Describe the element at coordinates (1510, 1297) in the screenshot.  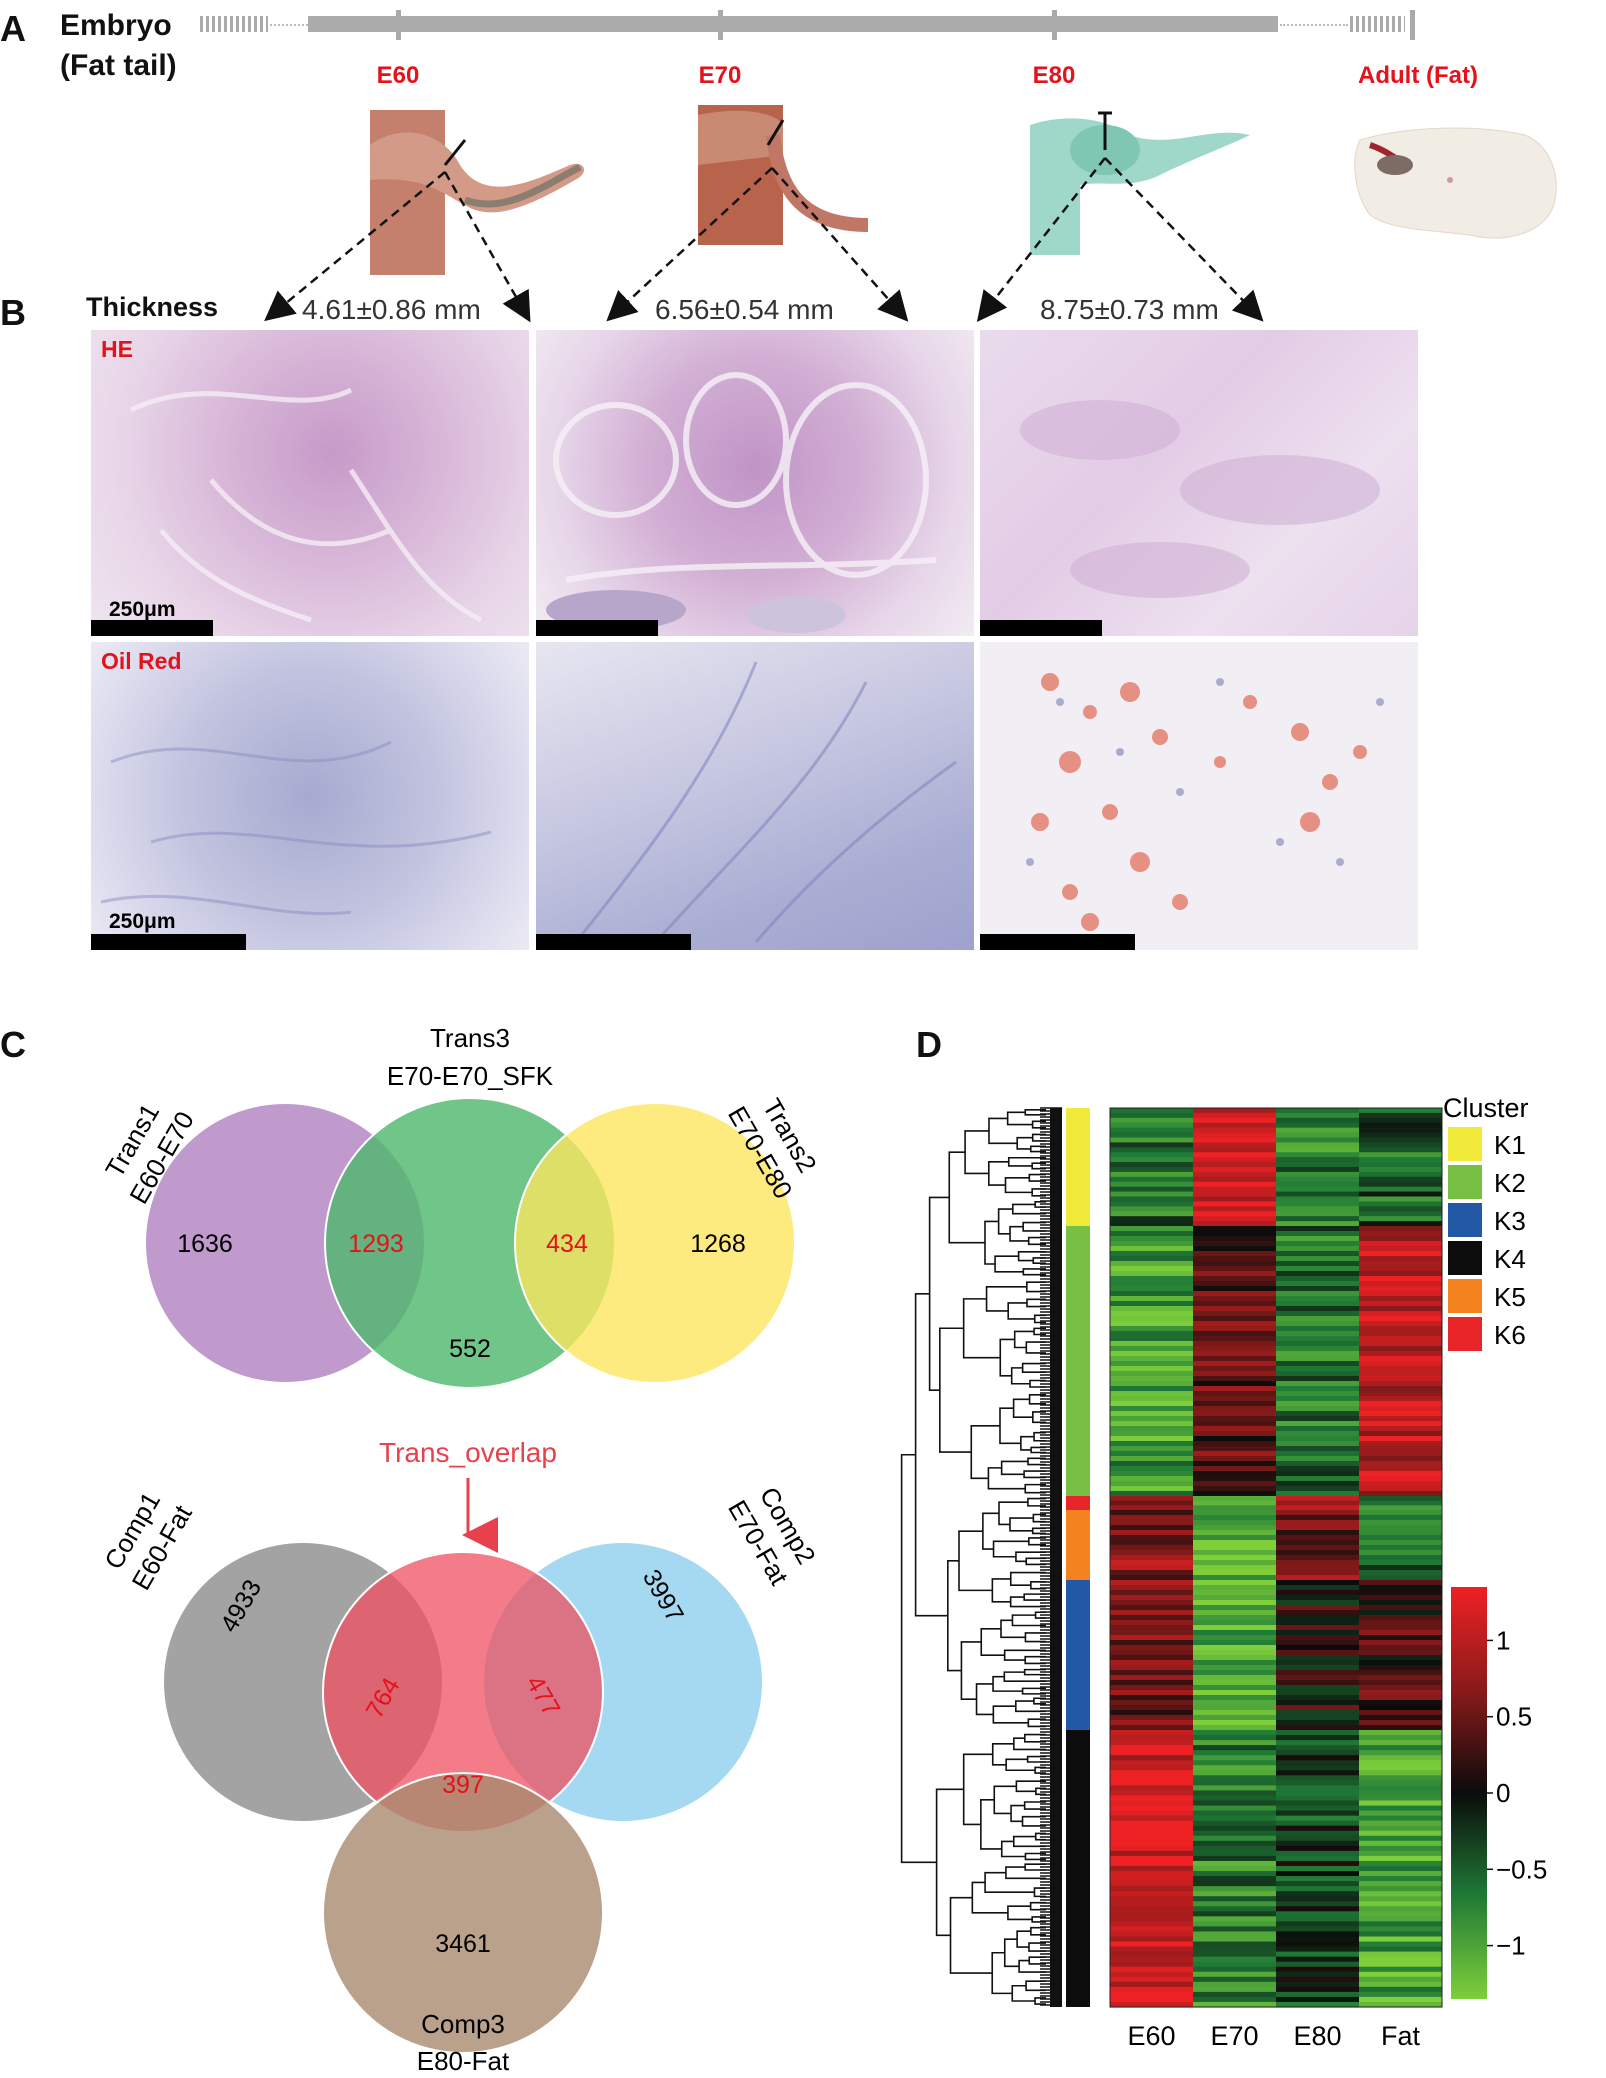
I see `cluster-legend-label-k5: K5` at that location.